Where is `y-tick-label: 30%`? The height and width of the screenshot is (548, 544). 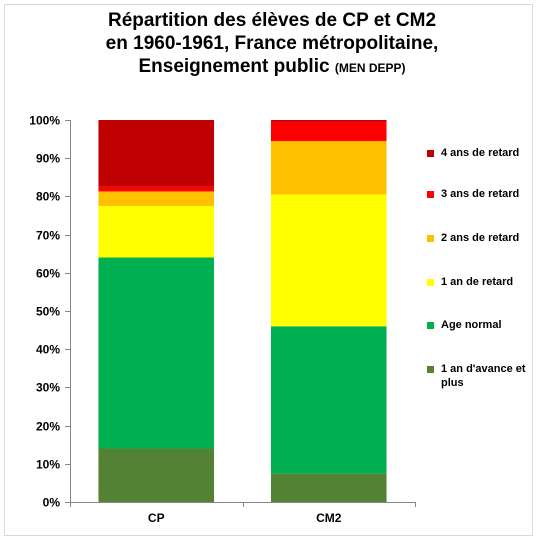 y-tick-label: 30% is located at coordinates (48, 388).